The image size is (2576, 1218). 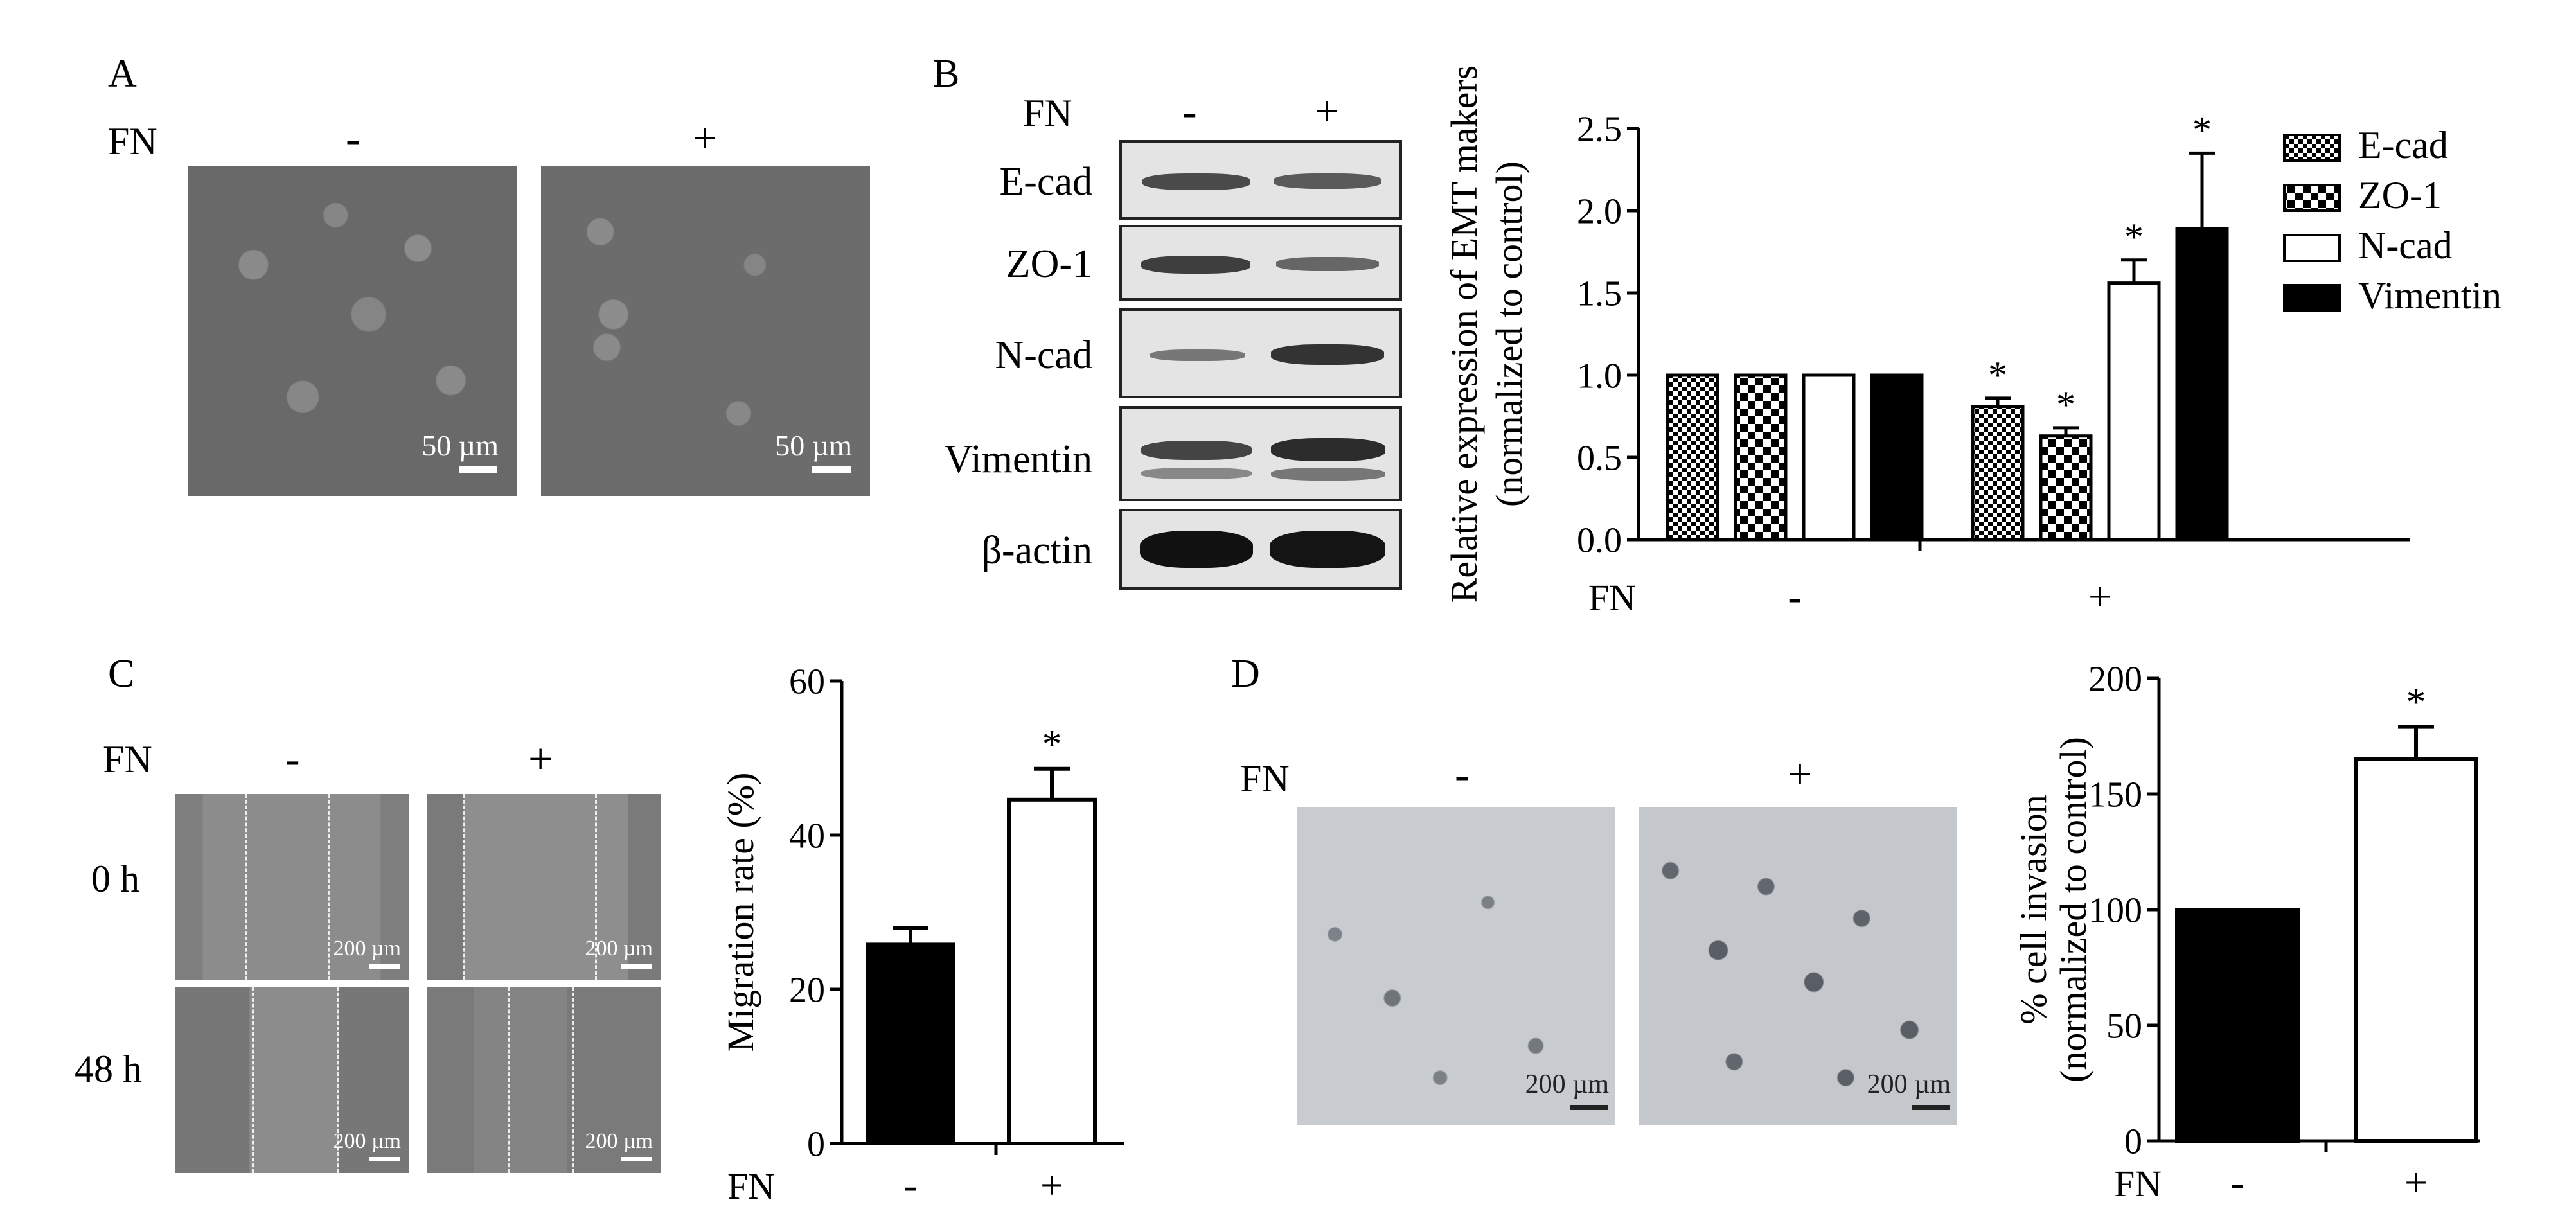 What do you see at coordinates (1265, 778) in the screenshot?
I see `panel-d-fn-label: FN` at bounding box center [1265, 778].